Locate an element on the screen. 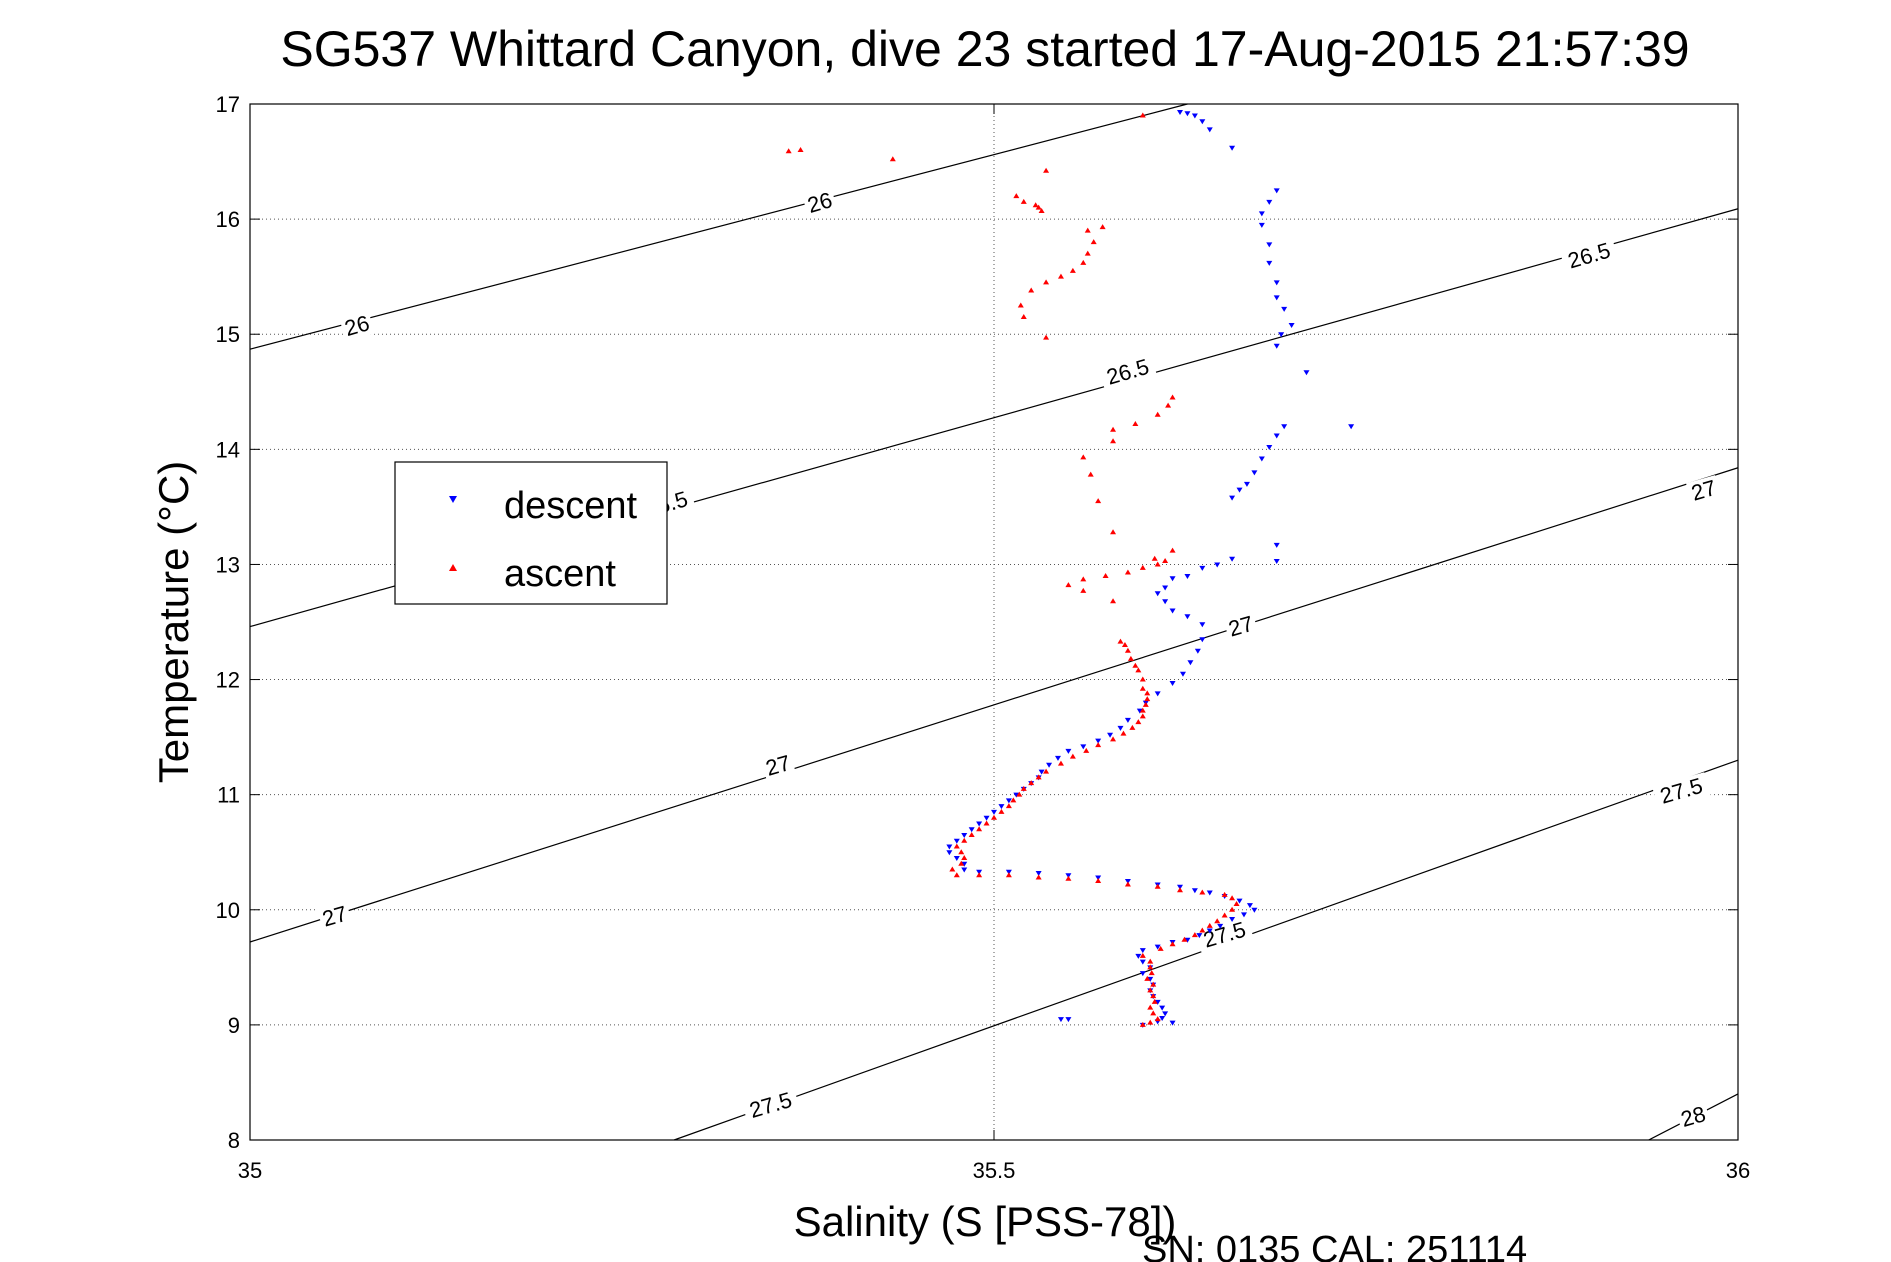  contour-label-3: 26.5 is located at coordinates (1128, 372).